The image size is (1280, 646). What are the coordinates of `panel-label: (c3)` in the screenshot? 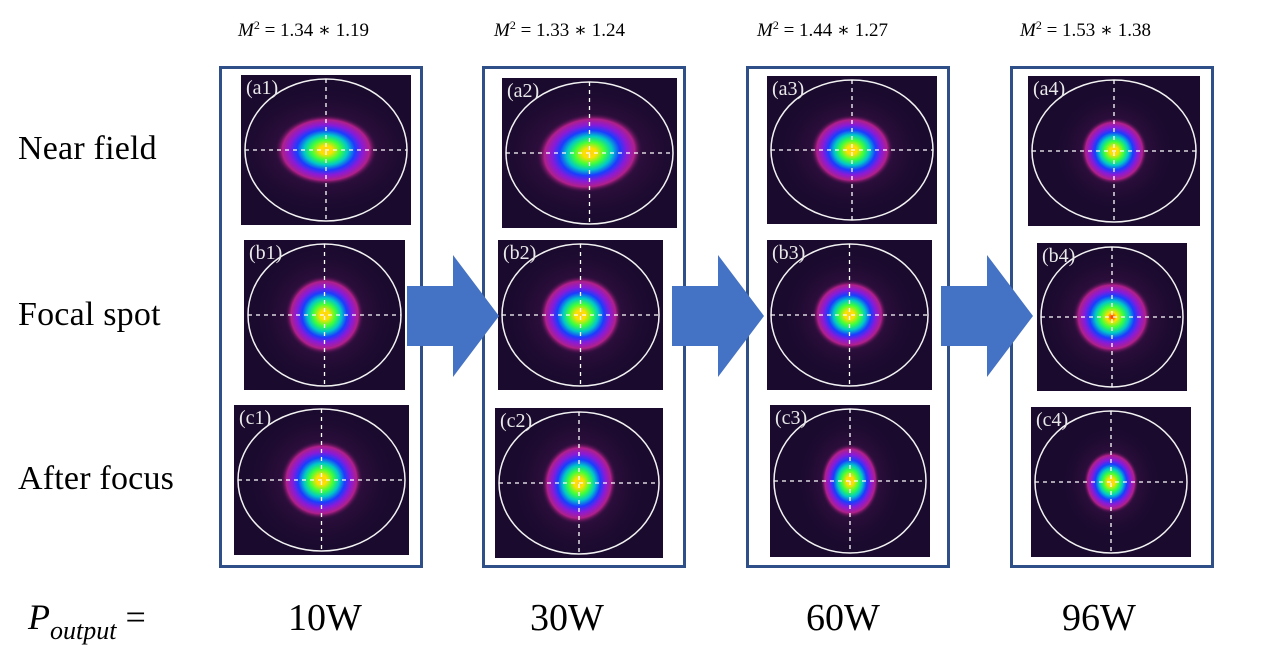 It's located at (791, 418).